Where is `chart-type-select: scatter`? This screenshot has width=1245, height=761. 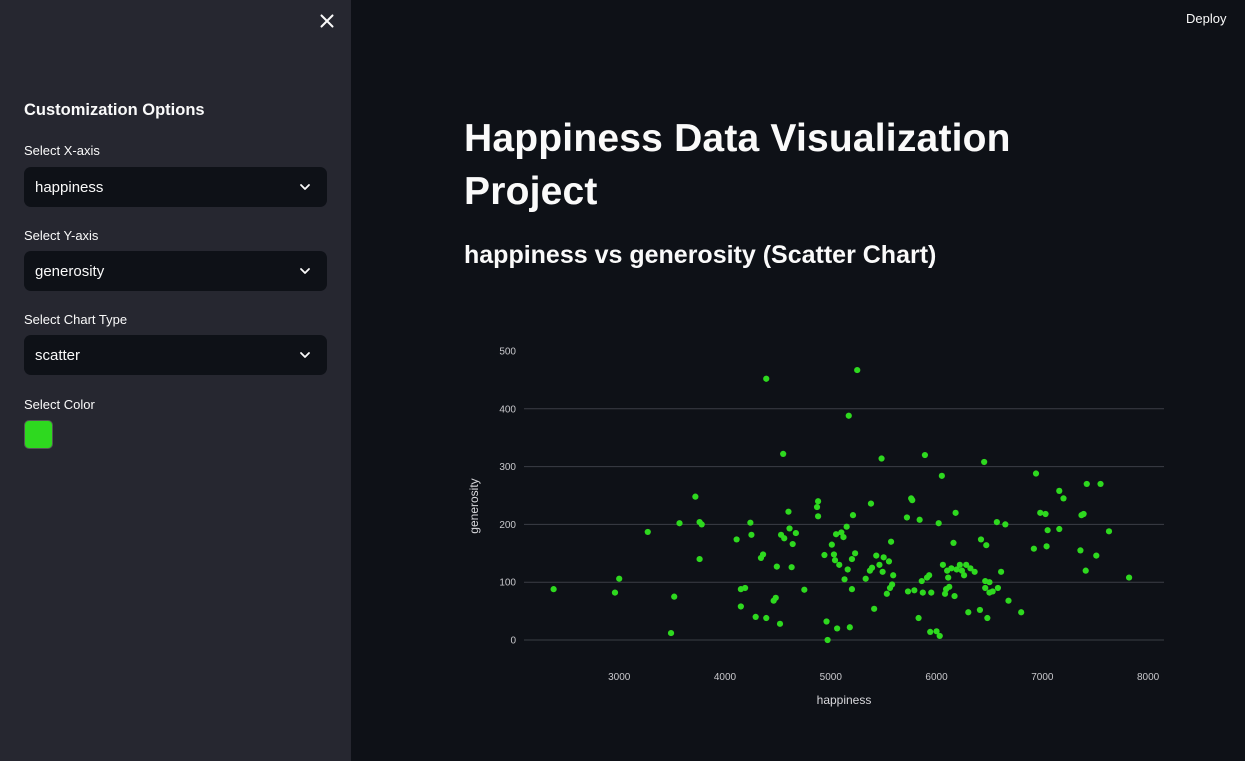
chart-type-select: scatter is located at coordinates (175, 355).